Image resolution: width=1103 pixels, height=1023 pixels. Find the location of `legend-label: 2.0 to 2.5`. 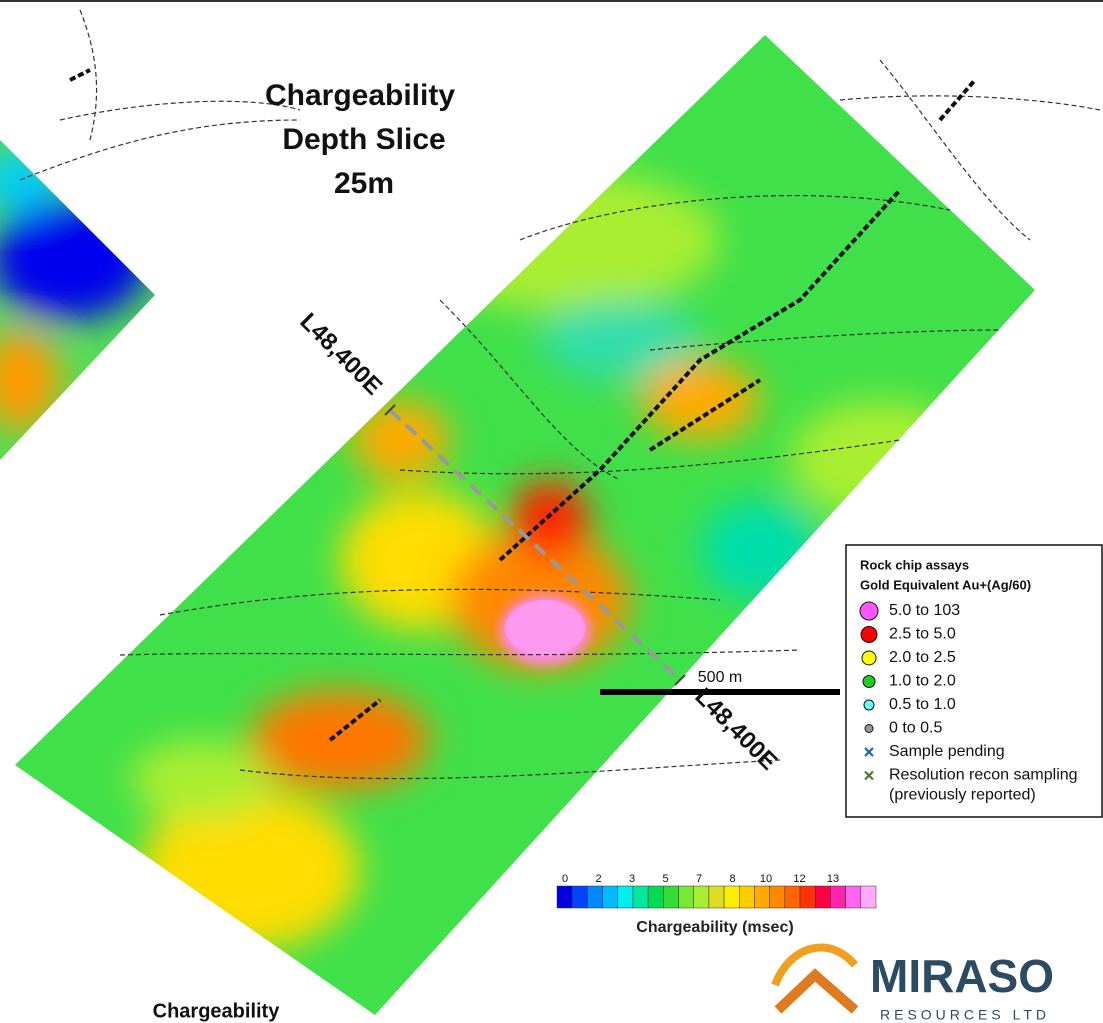

legend-label: 2.0 to 2.5 is located at coordinates (922, 657).